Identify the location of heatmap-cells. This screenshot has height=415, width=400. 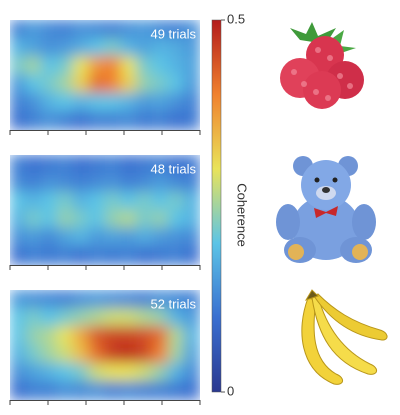
(105, 345).